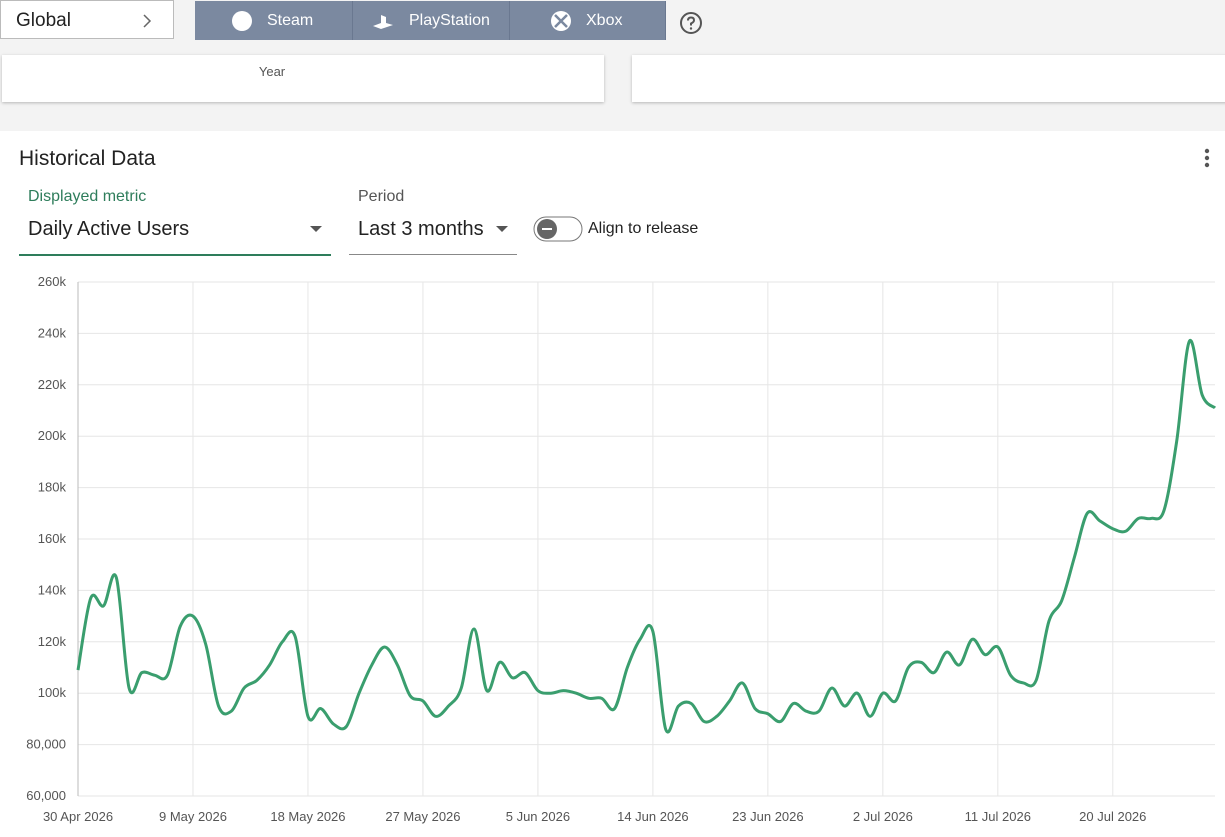 The image size is (1225, 837). Describe the element at coordinates (52, 332) in the screenshot. I see `y-tick-label: 240k` at that location.